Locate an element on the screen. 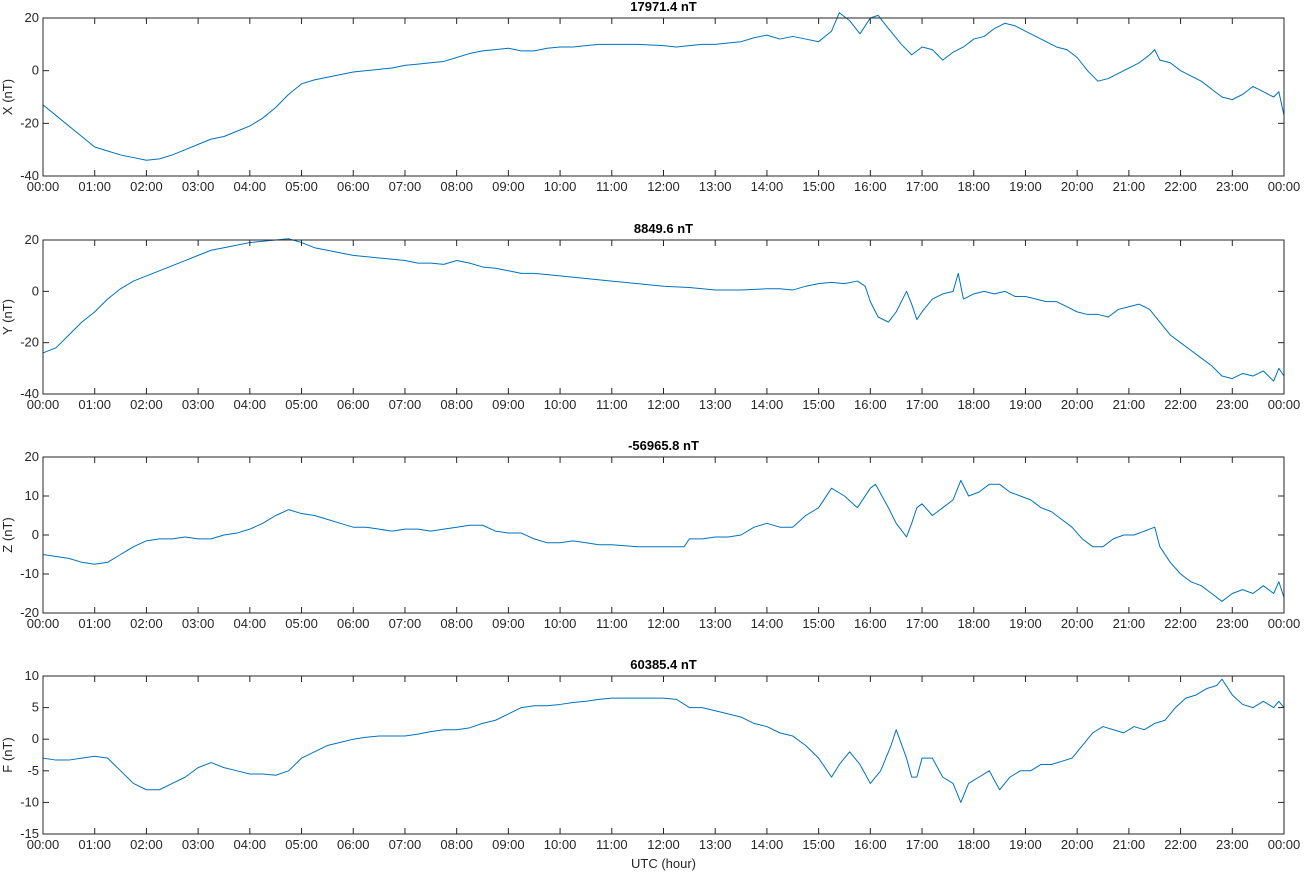 This screenshot has width=1307, height=872. x-tick-label: 23:00 is located at coordinates (1232, 844).